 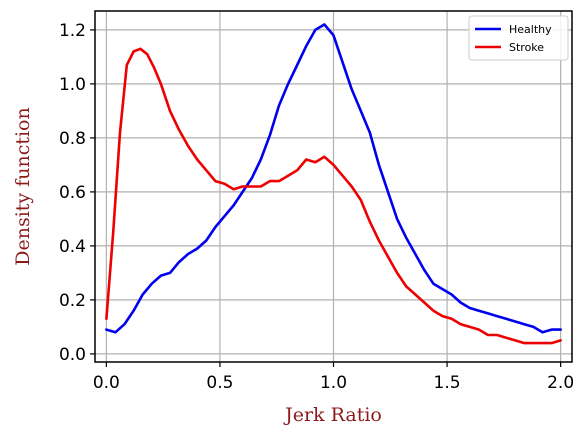 What do you see at coordinates (530, 29) in the screenshot?
I see `legend-label-healthy: Healthy` at bounding box center [530, 29].